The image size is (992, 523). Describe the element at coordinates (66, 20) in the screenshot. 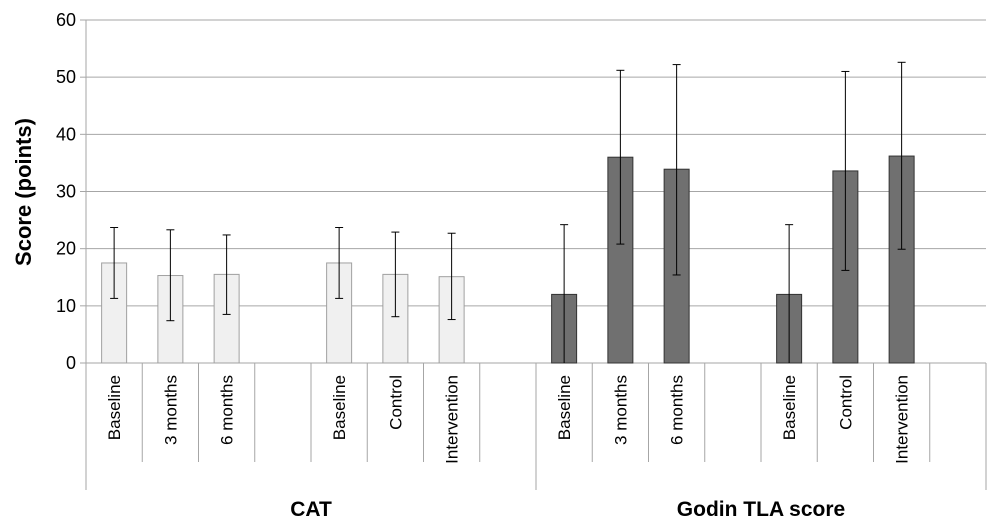

I see `y-tick-label: 60` at that location.